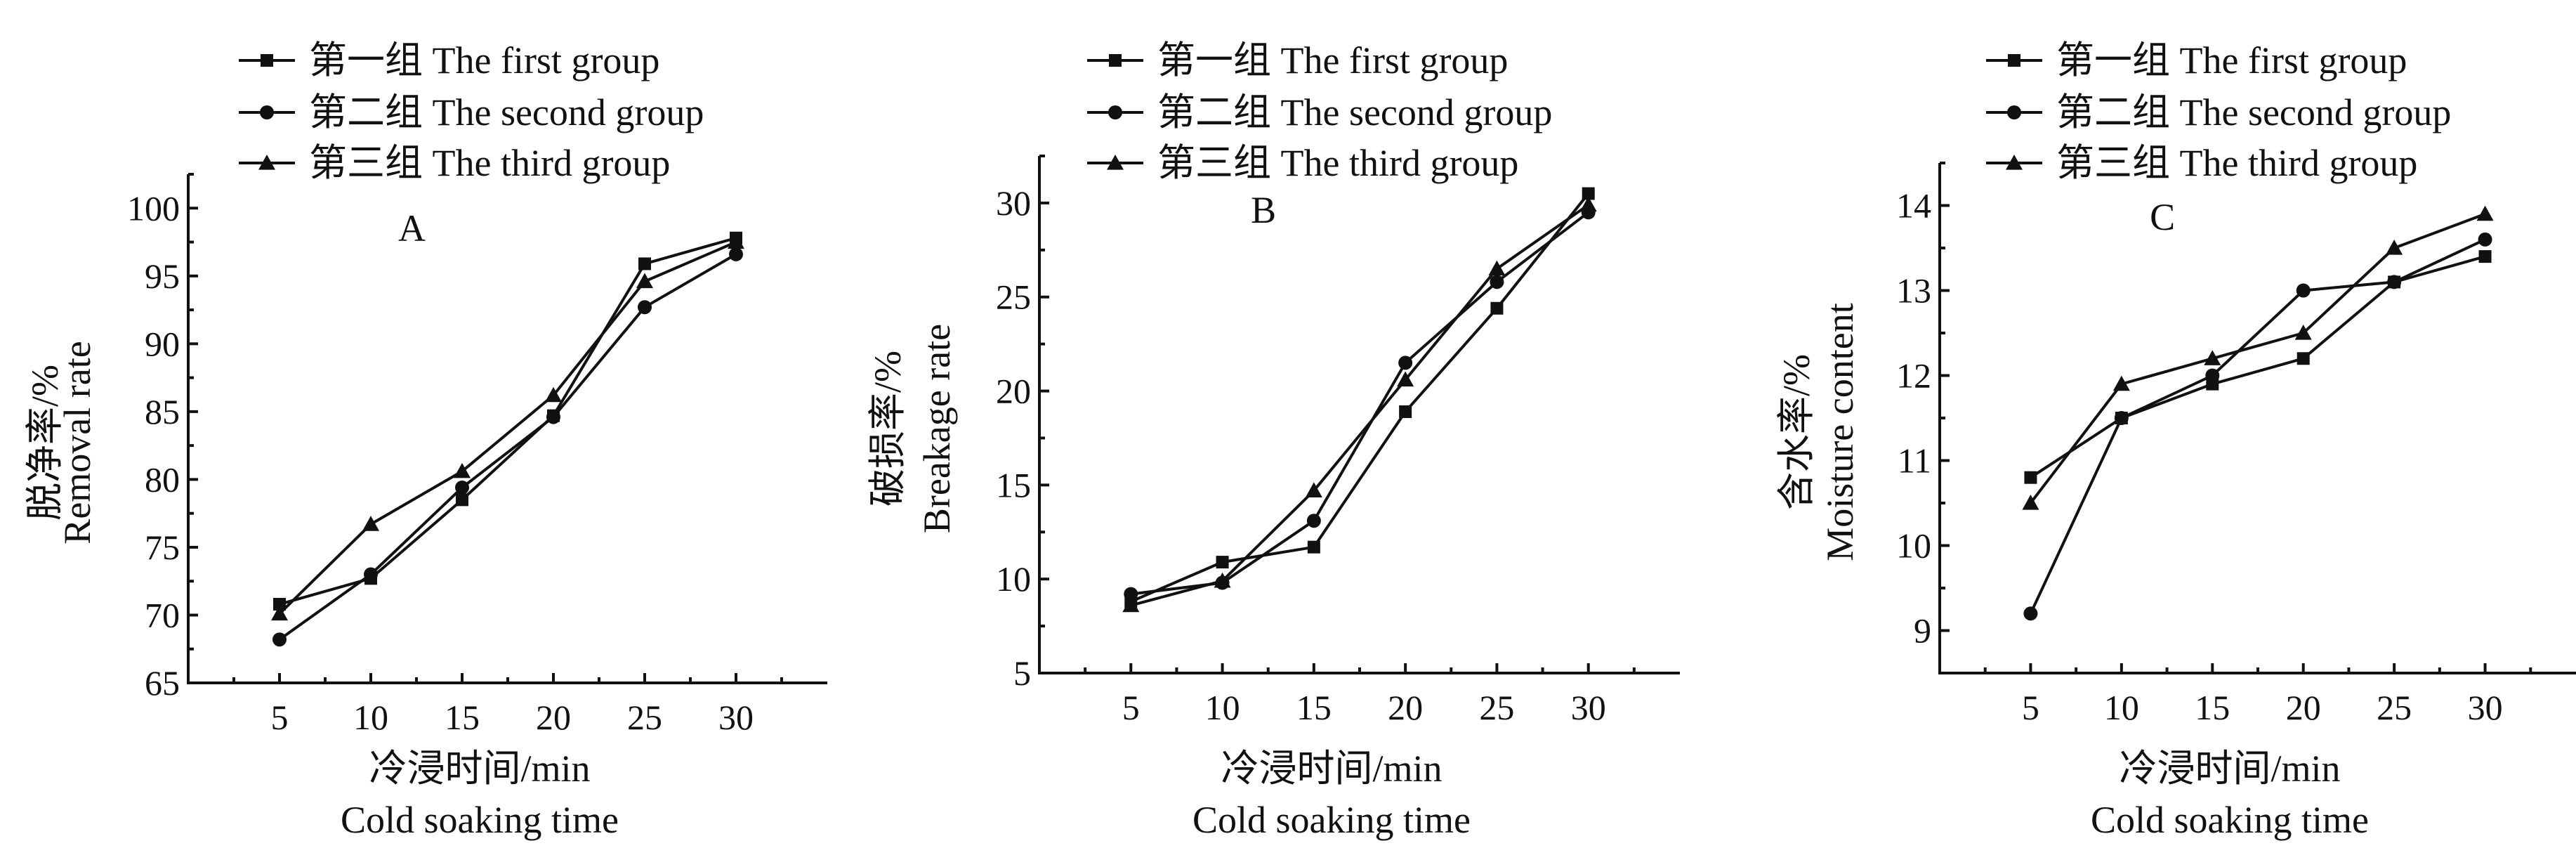  What do you see at coordinates (45, 443) in the screenshot?
I see `y-axis-label-cn: 脱净率/%` at bounding box center [45, 443].